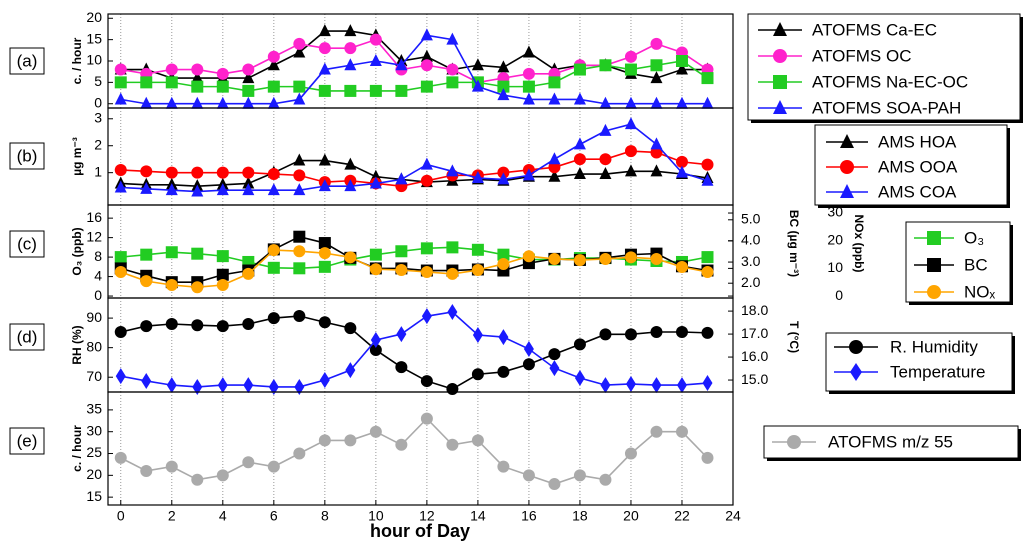 The height and width of the screenshot is (543, 1027). Describe the element at coordinates (794, 337) in the screenshot. I see `y2-axis-title: T (°C)` at that location.